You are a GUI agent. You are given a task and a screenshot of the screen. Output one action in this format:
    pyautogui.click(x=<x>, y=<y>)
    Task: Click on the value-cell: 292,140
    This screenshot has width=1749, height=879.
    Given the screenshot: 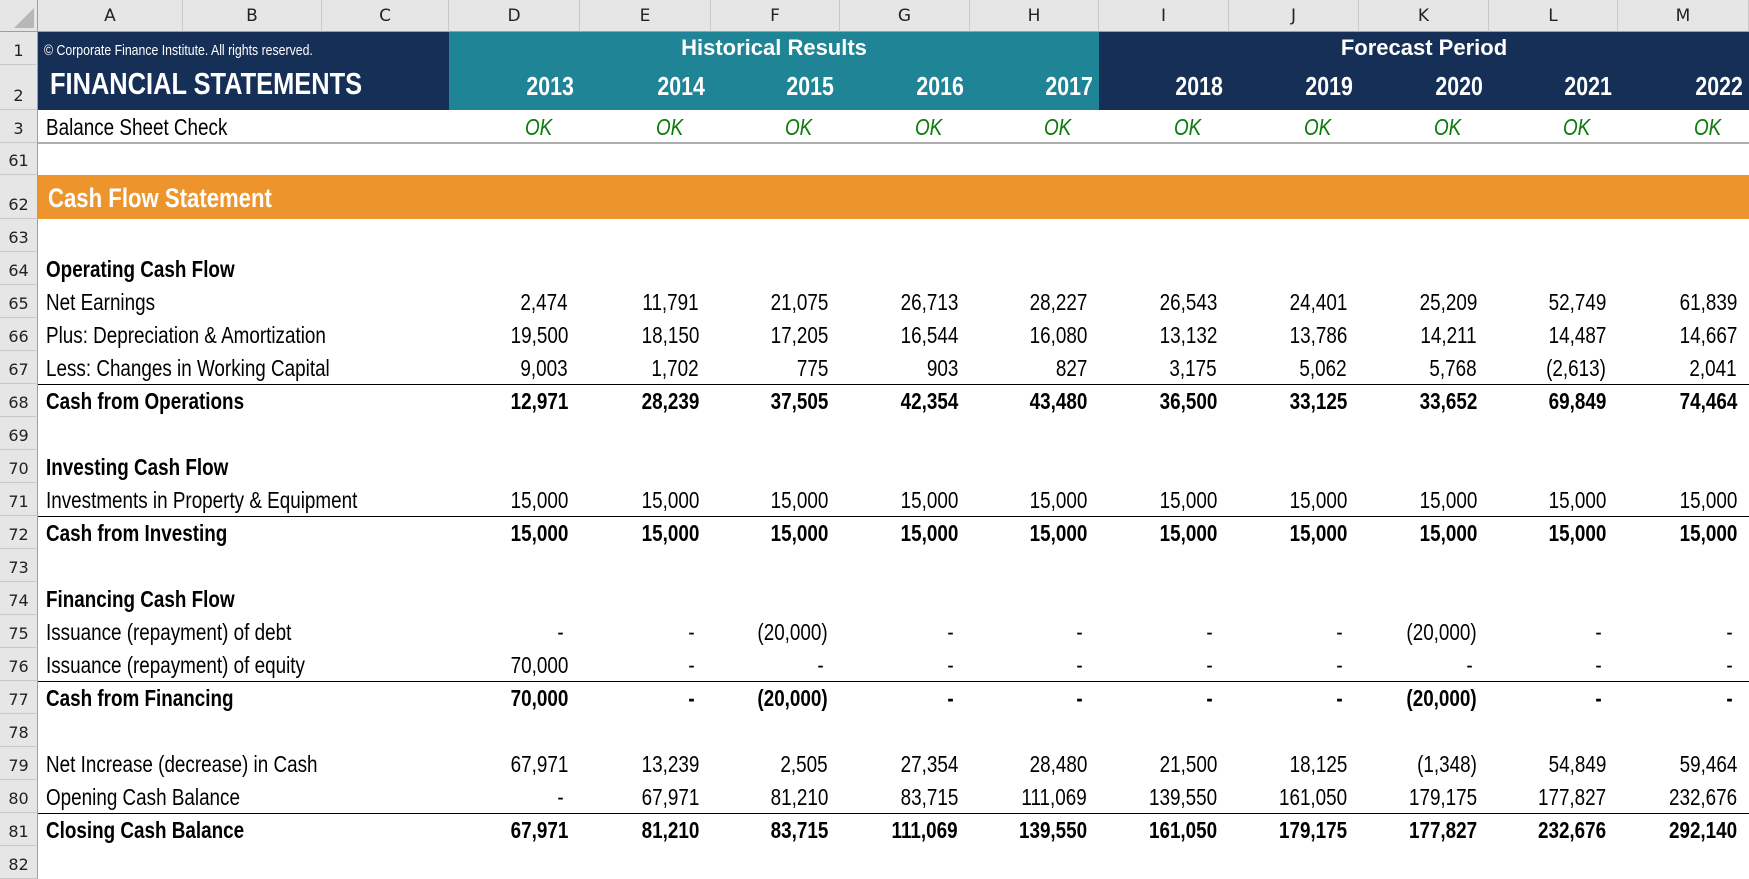 What is the action you would take?
    pyautogui.click(x=1683, y=829)
    